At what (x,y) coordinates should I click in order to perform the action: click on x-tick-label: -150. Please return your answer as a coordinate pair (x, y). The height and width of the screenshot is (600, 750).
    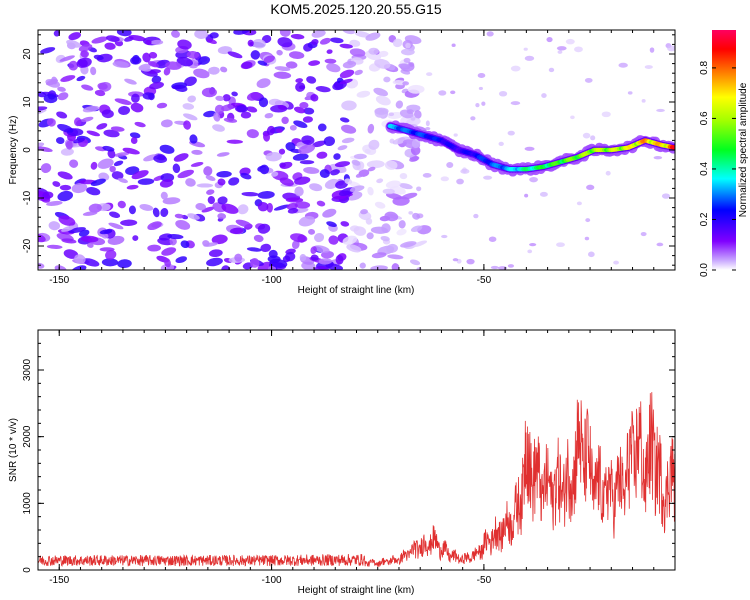
    Looking at the image, I should click on (59, 580).